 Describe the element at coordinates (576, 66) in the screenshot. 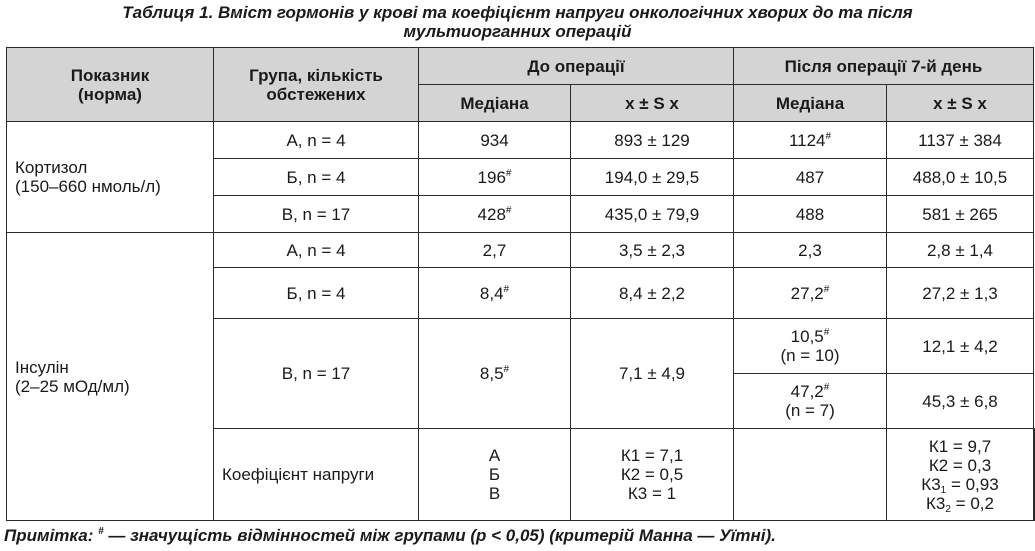

I see `header-before: До операції` at that location.